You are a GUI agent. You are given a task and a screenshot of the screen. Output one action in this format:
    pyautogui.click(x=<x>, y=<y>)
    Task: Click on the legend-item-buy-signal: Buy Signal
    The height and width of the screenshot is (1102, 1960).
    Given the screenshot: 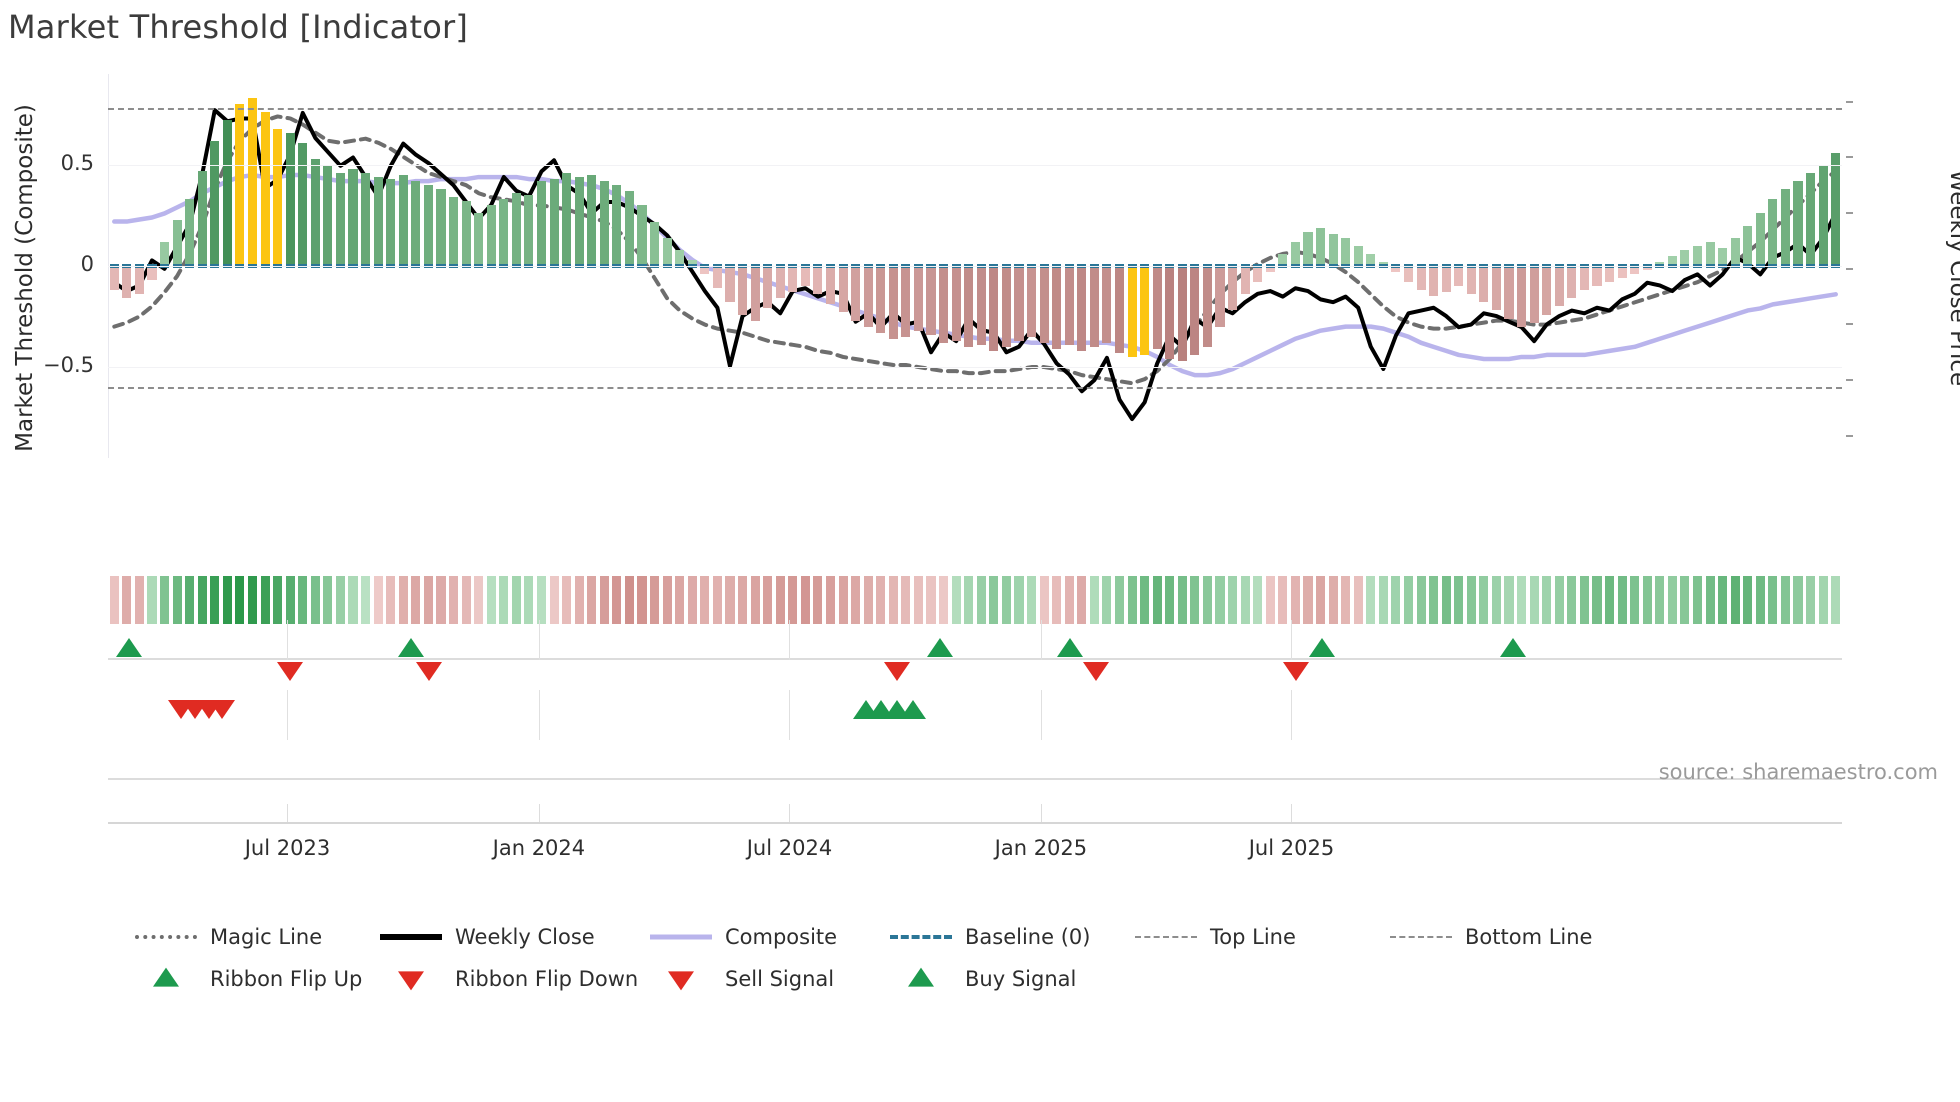 What is the action you would take?
    pyautogui.click(x=983, y=979)
    